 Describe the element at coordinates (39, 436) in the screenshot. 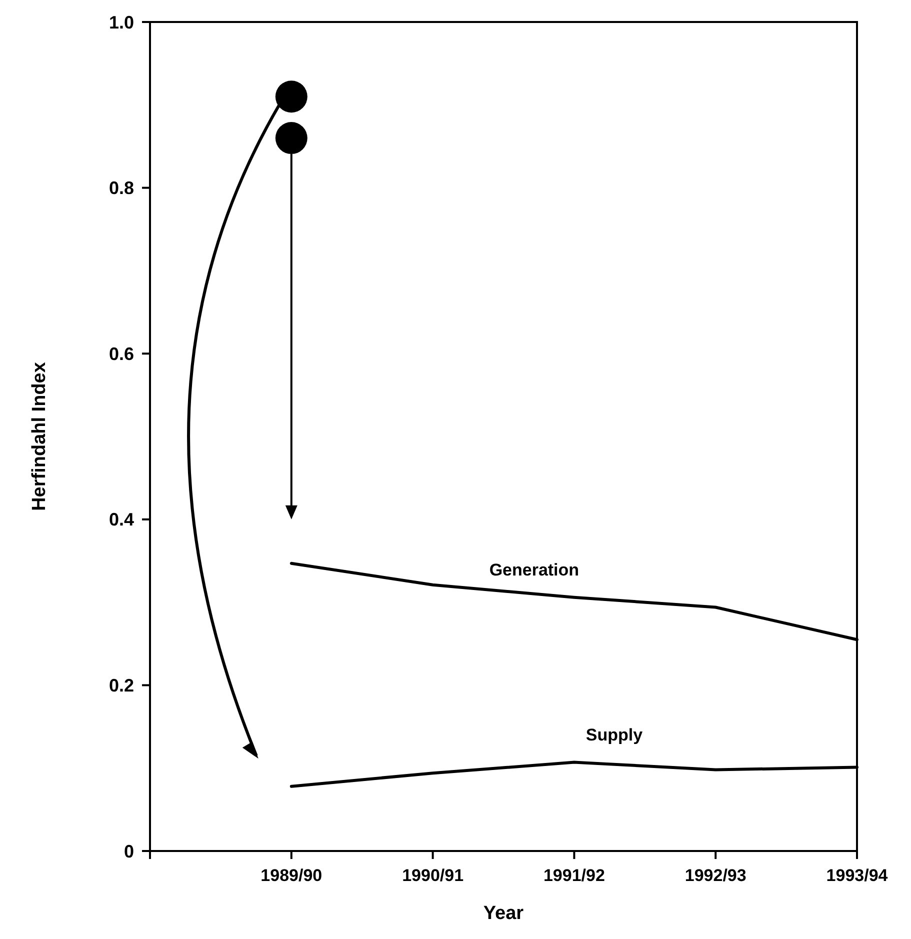

I see `y-axis-title: Herfindahl Index` at that location.